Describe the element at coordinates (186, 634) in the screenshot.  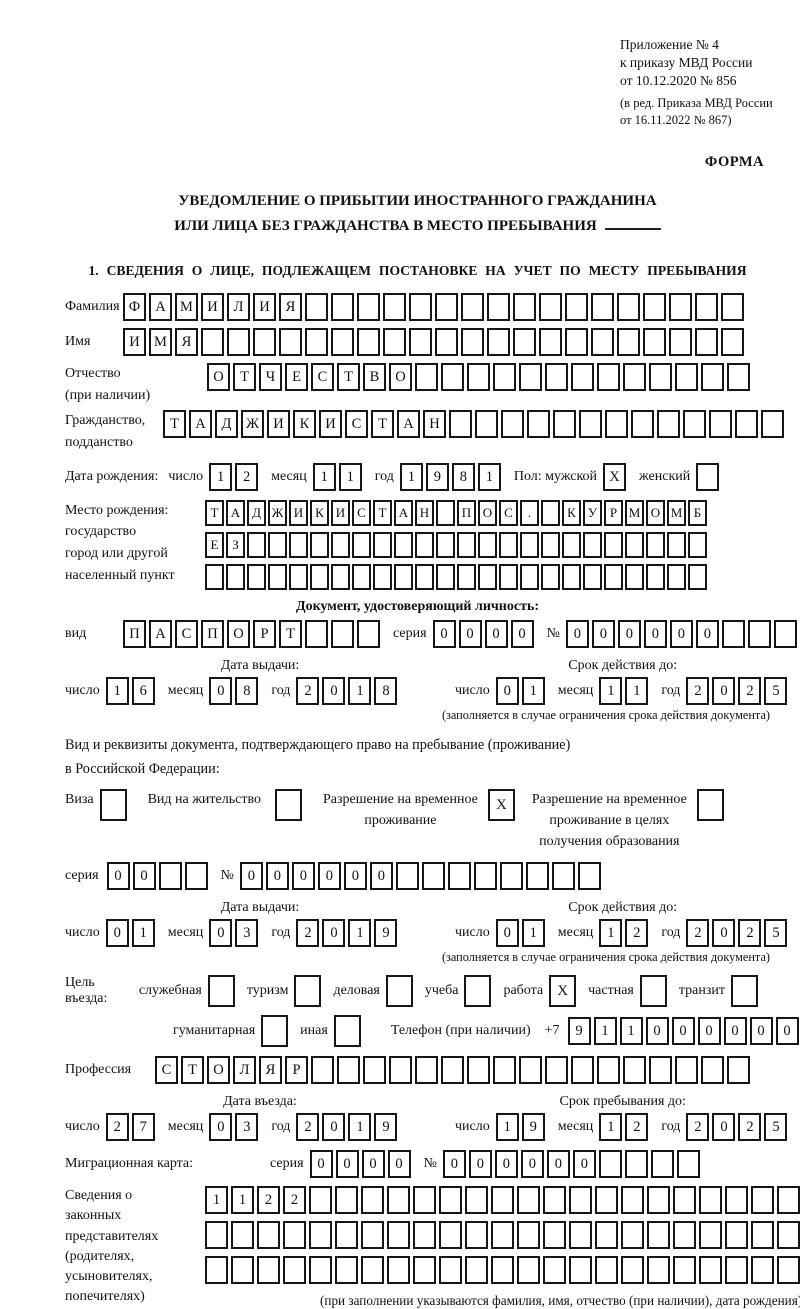
I see `char-cell-filled: С` at that location.